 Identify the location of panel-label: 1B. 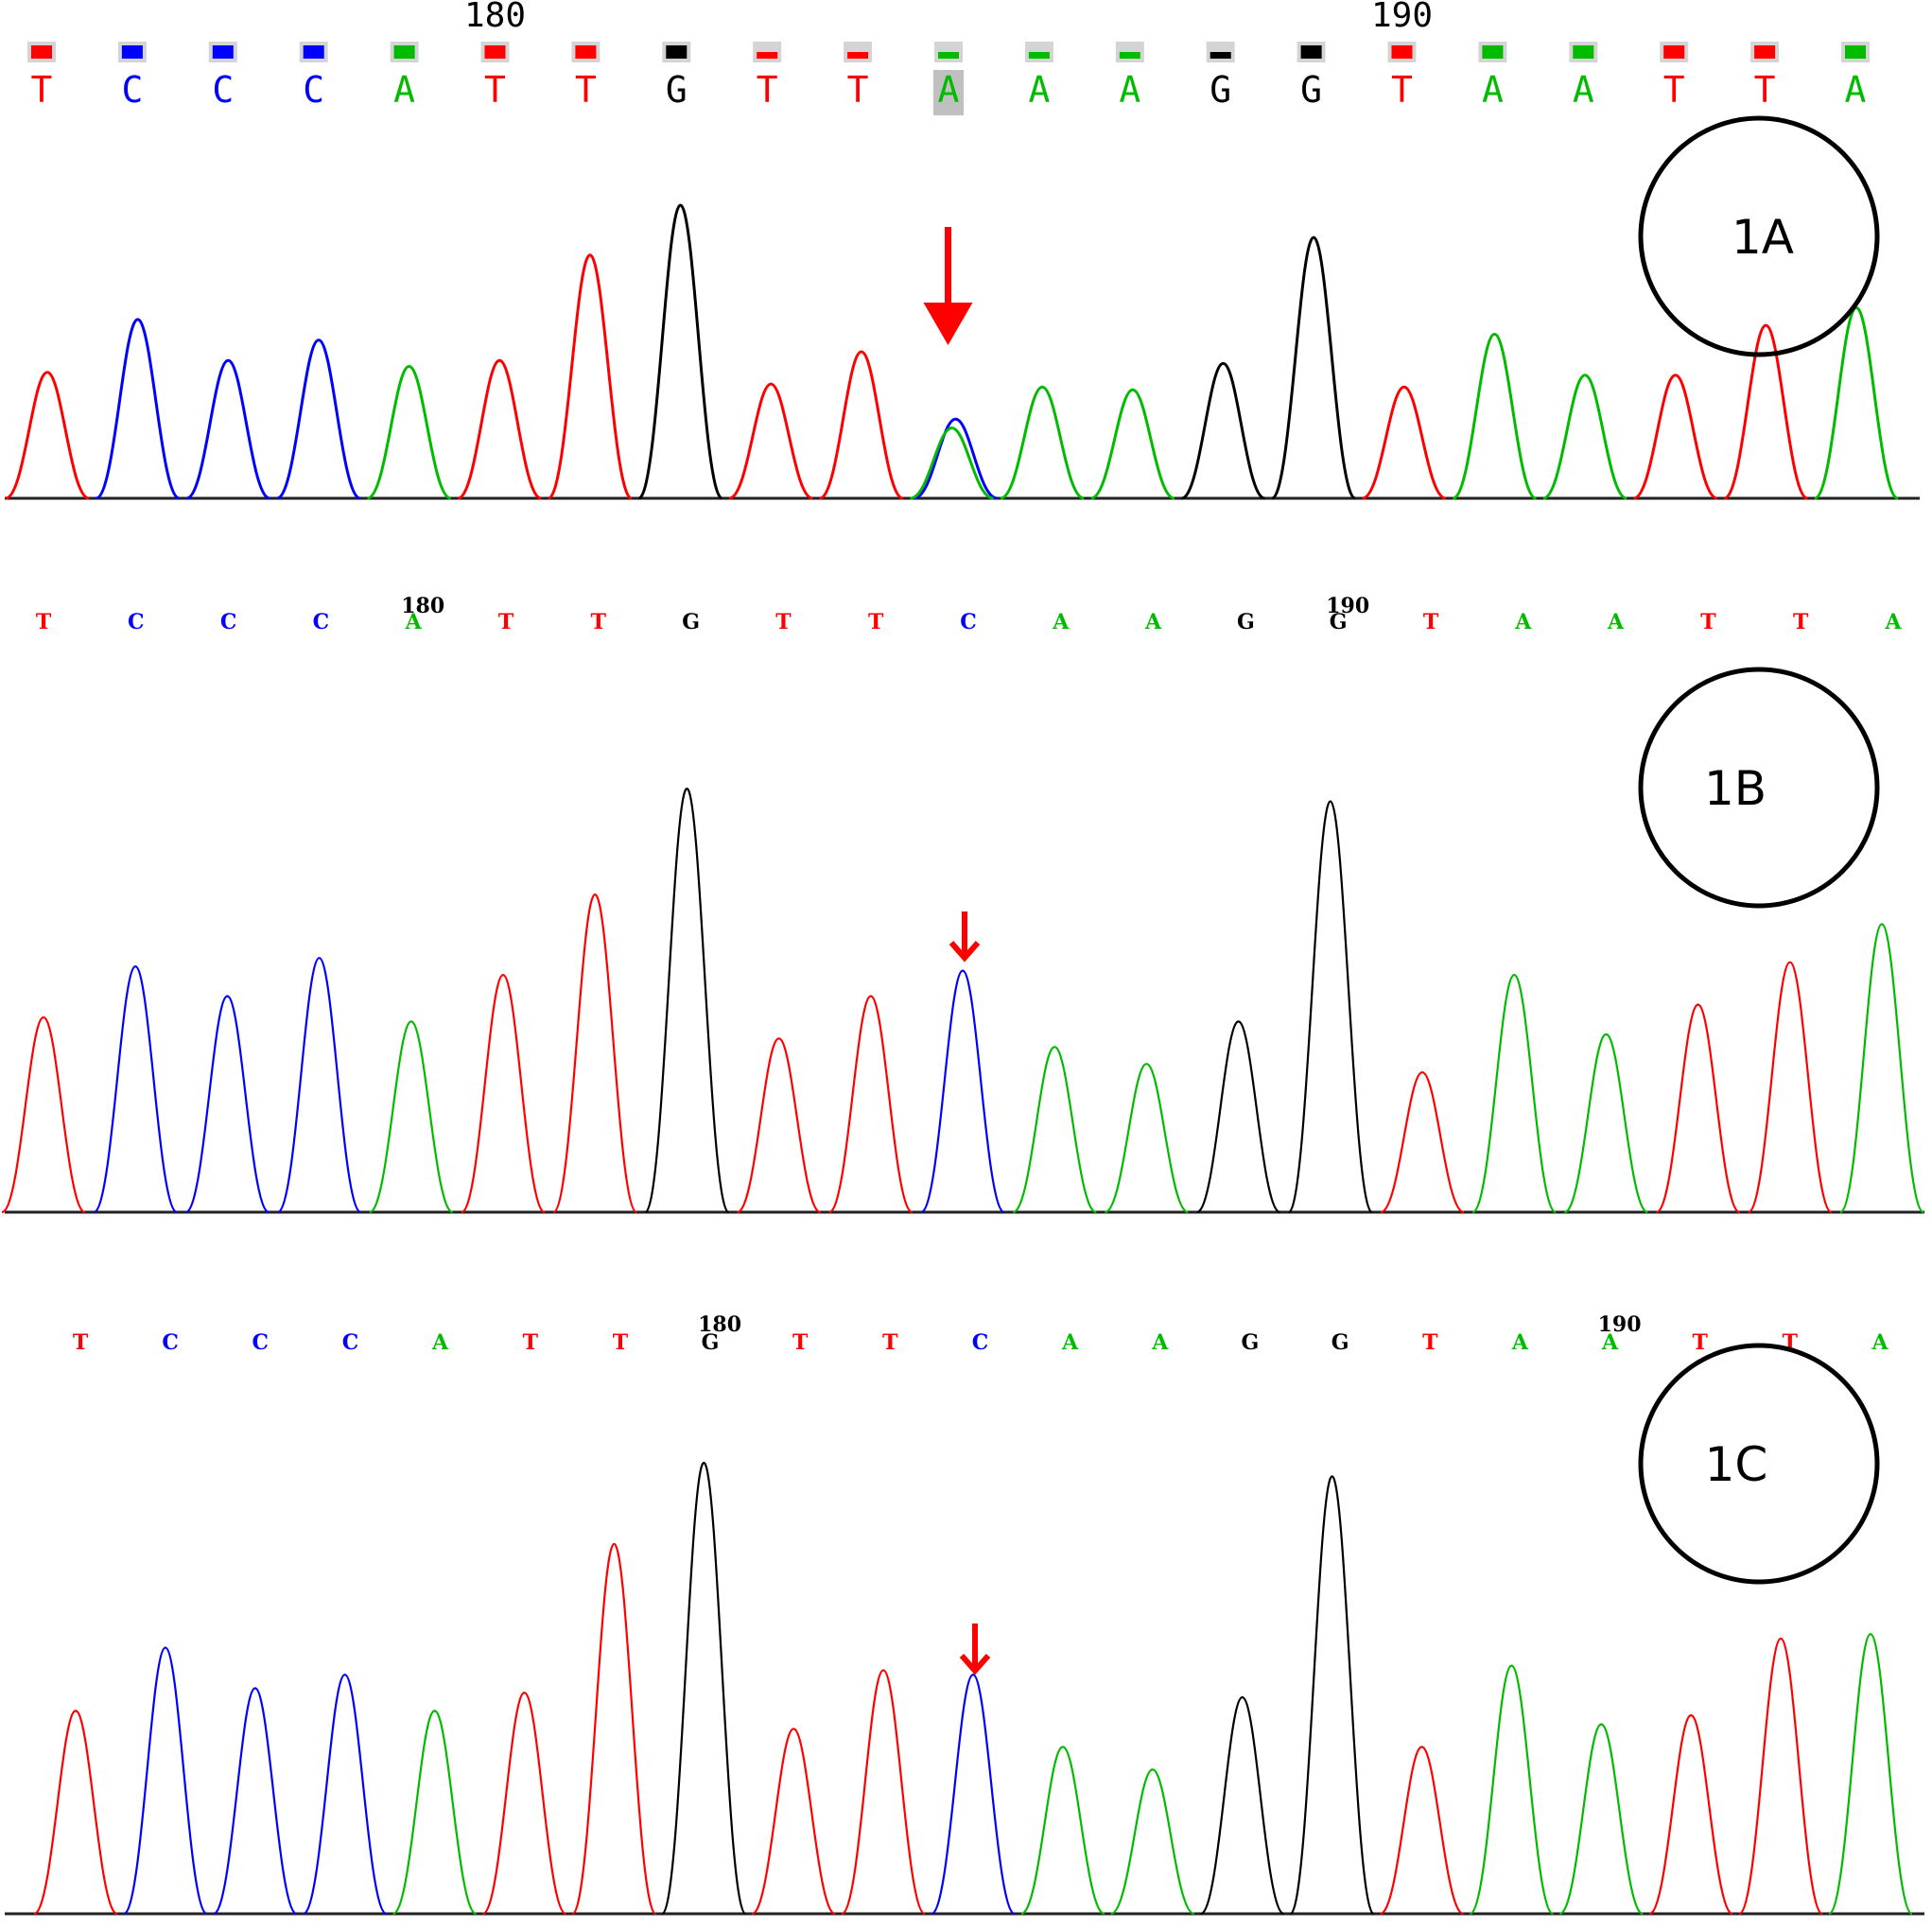
(1735, 788).